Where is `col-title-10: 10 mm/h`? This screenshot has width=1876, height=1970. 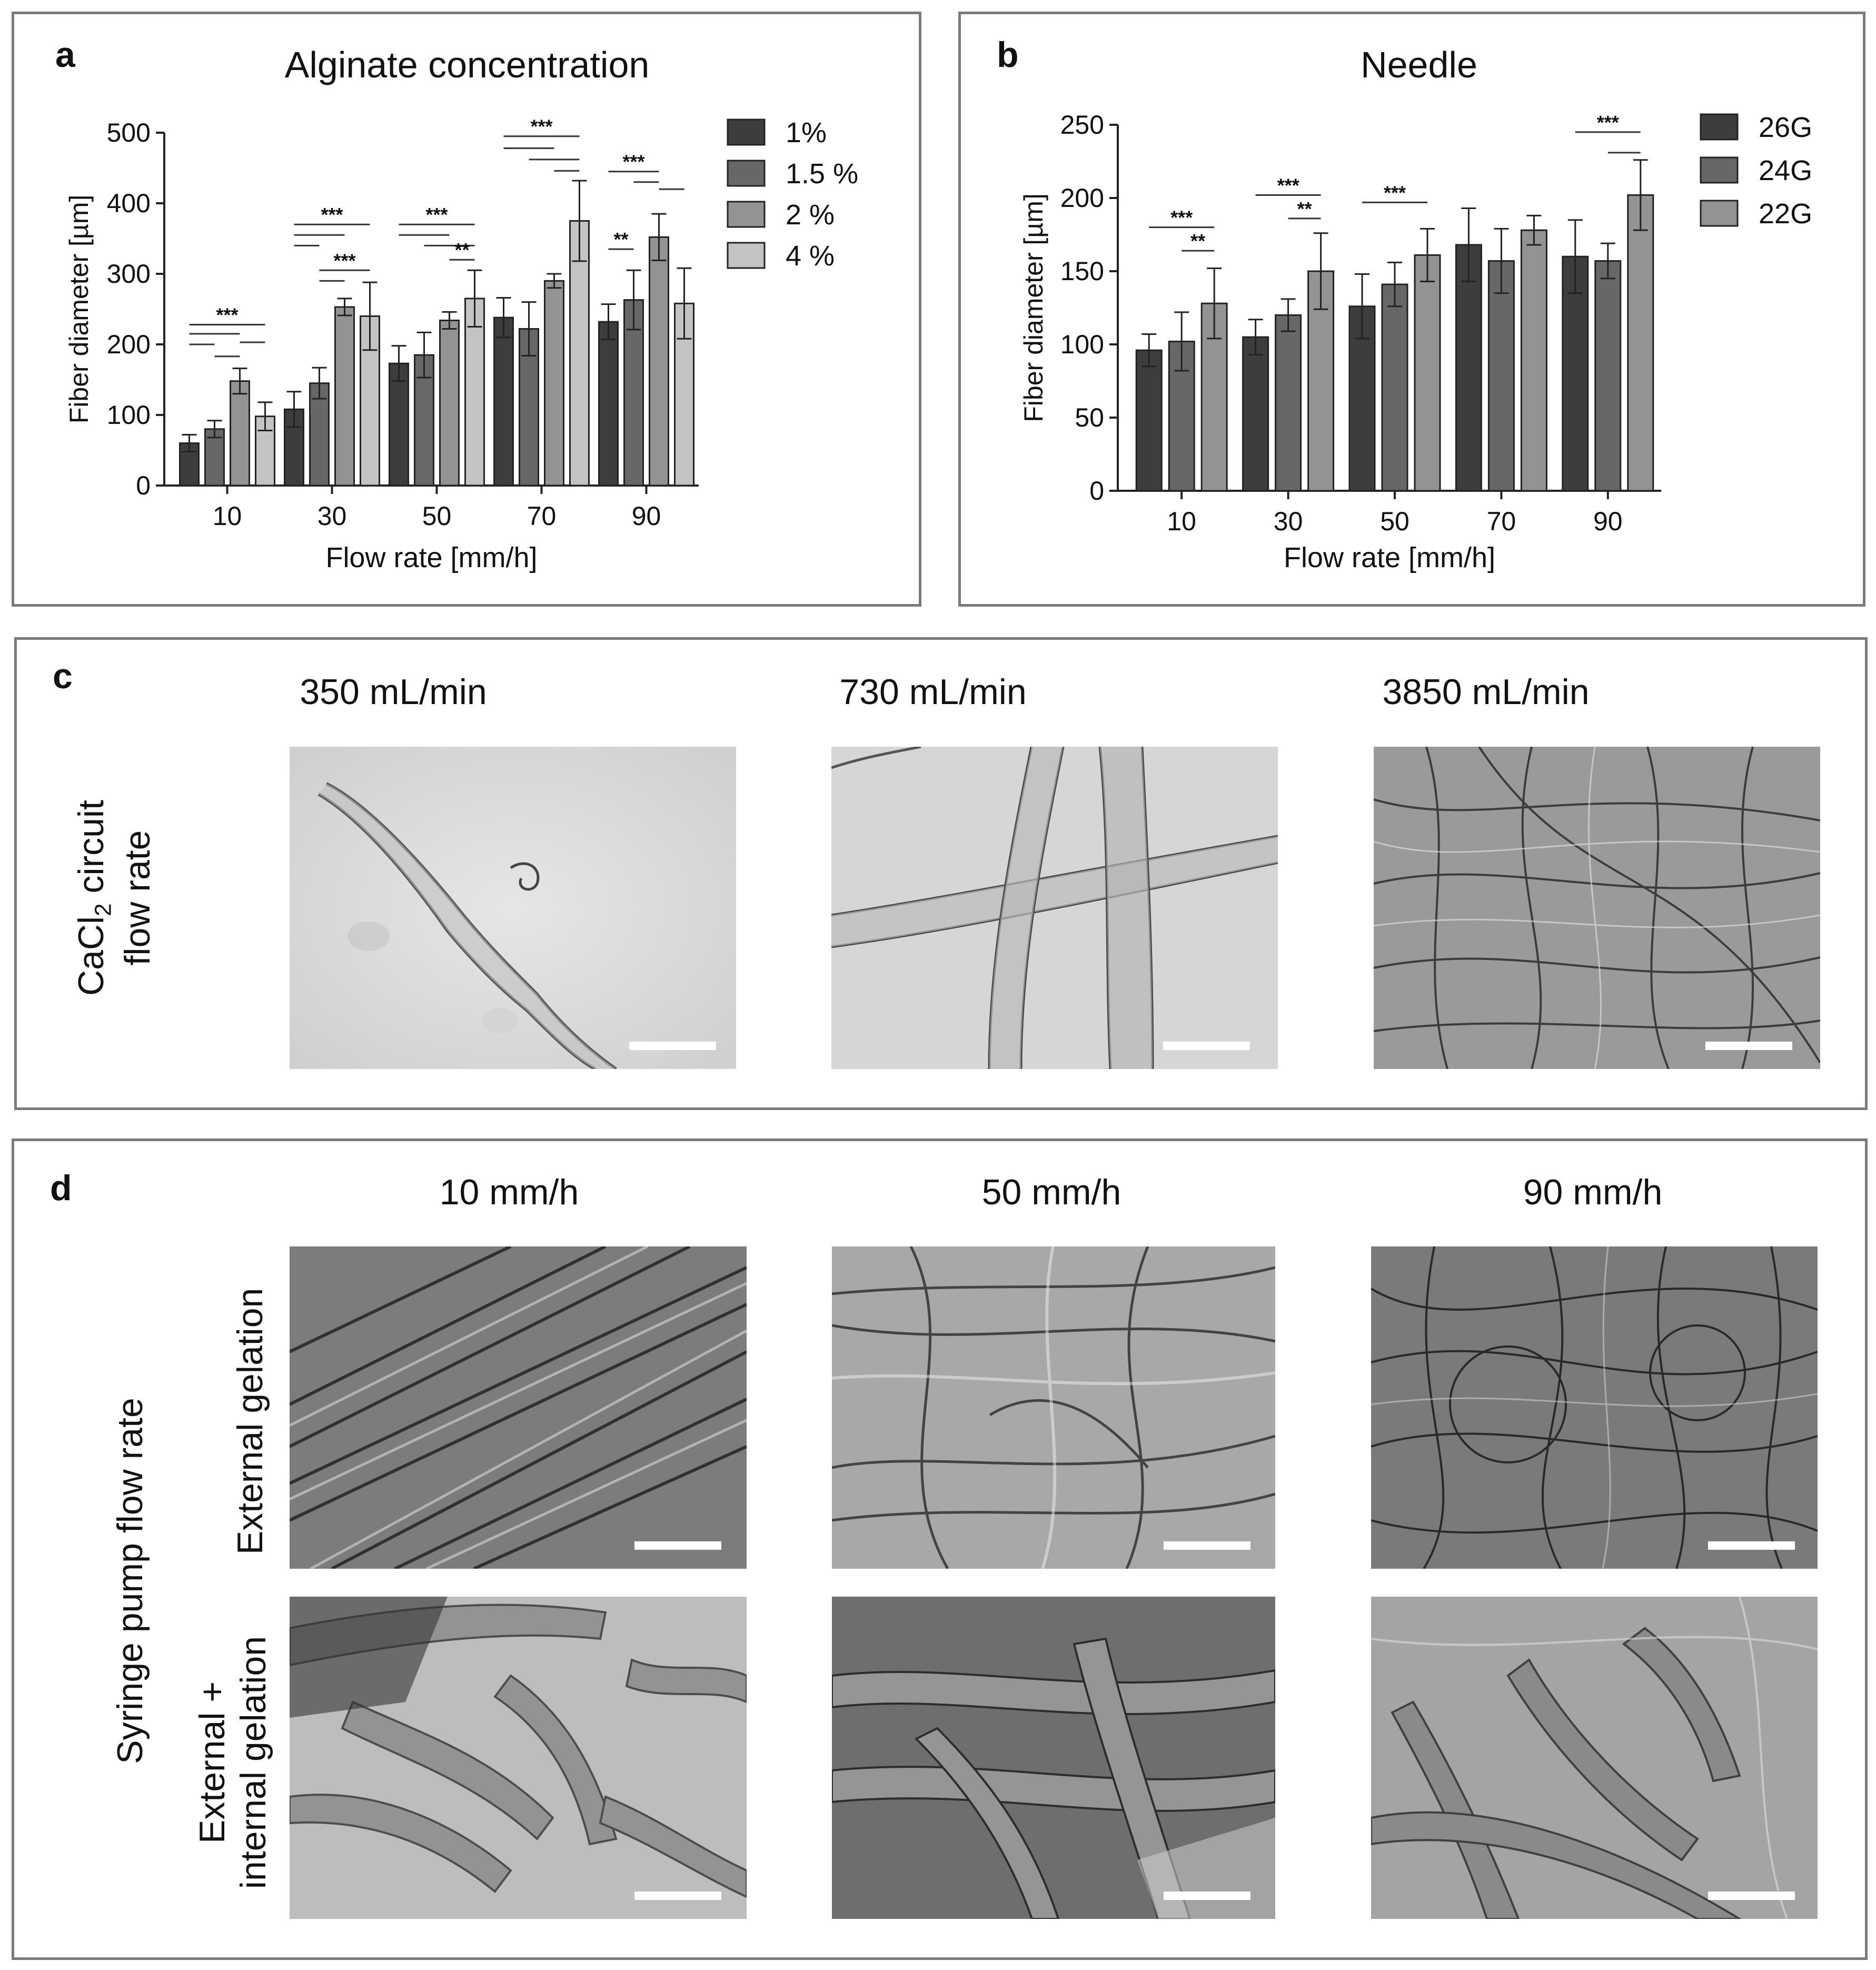 col-title-10: 10 mm/h is located at coordinates (509, 1192).